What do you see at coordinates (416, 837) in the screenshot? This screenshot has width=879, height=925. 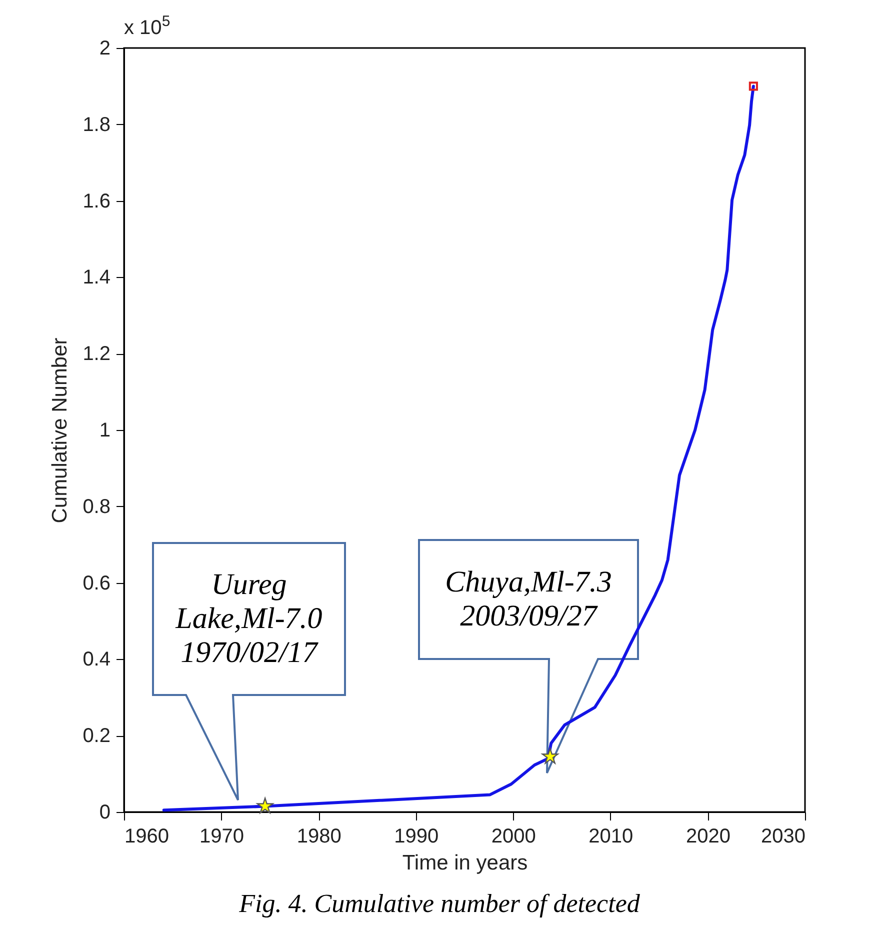 I see `x-tick-label: 1990` at bounding box center [416, 837].